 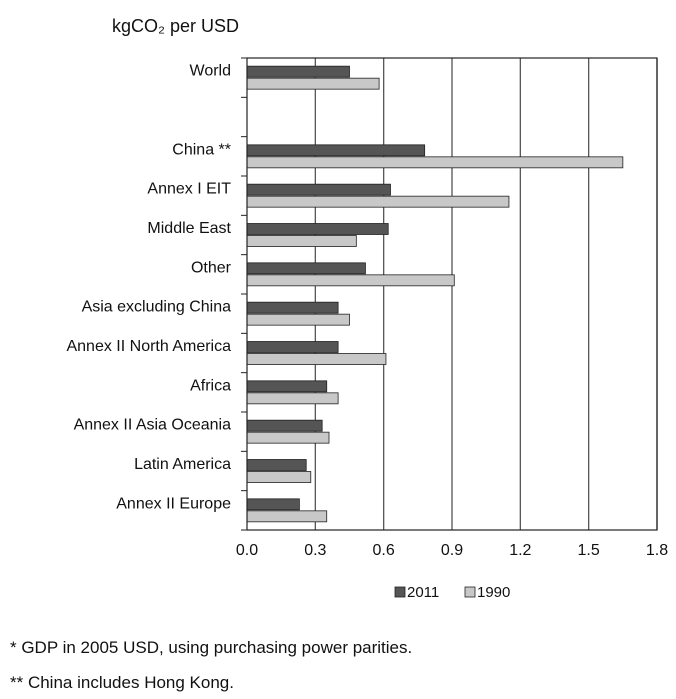 What do you see at coordinates (520, 550) in the screenshot?
I see `x-tick-label: 1.2` at bounding box center [520, 550].